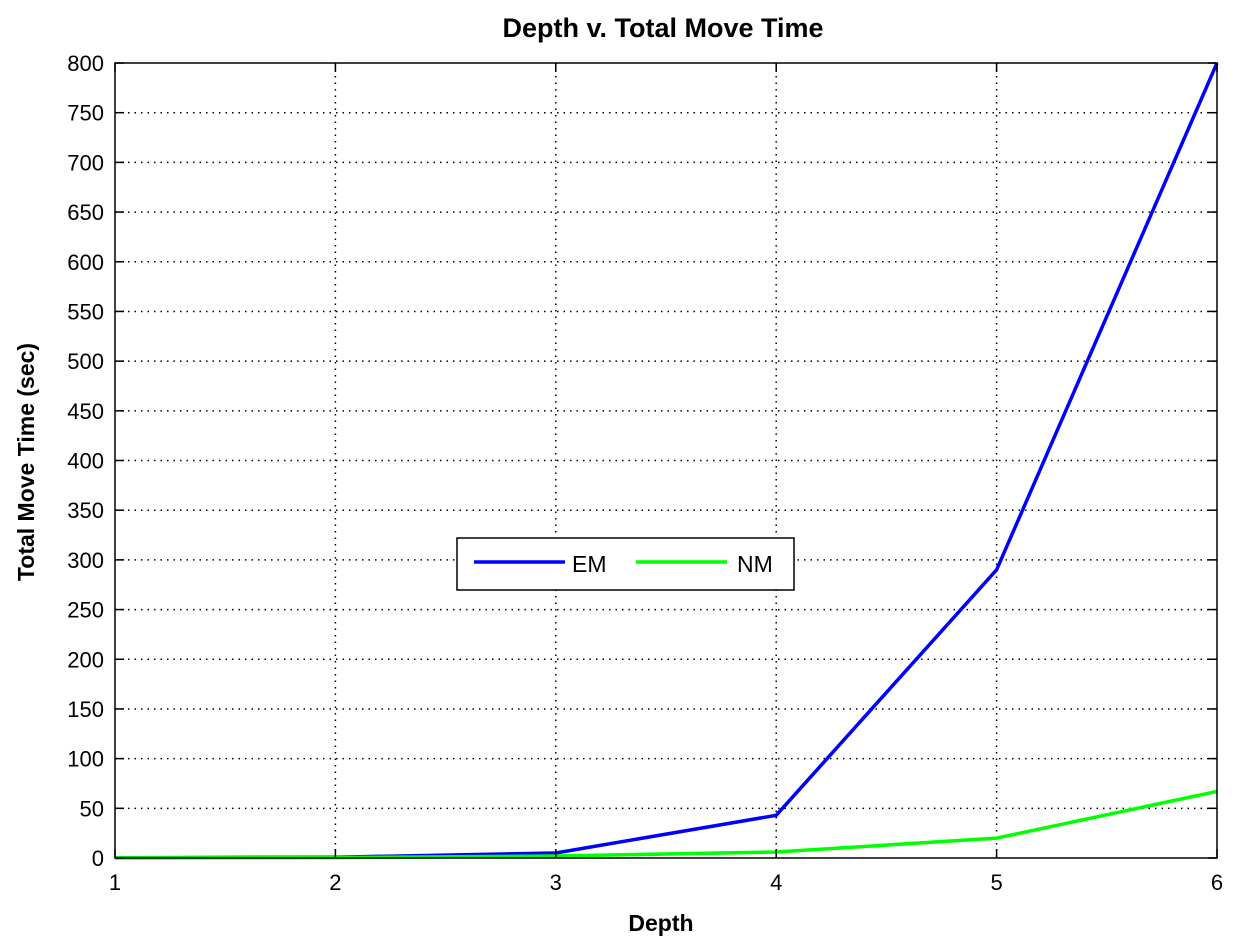  Describe the element at coordinates (115, 882) in the screenshot. I see `x-tick-label: 1` at that location.